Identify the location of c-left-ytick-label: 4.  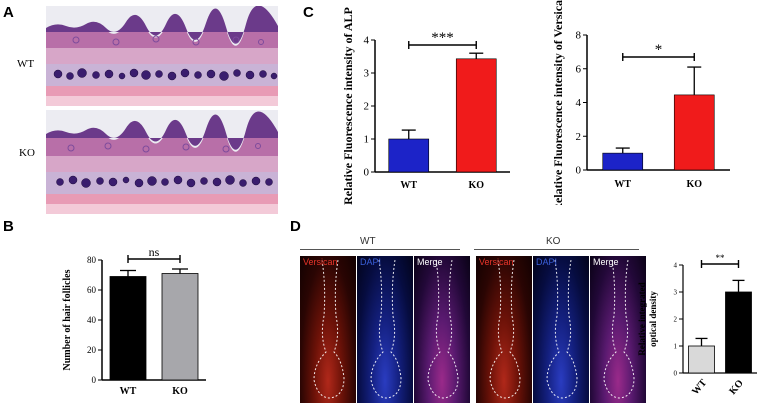
(367, 41).